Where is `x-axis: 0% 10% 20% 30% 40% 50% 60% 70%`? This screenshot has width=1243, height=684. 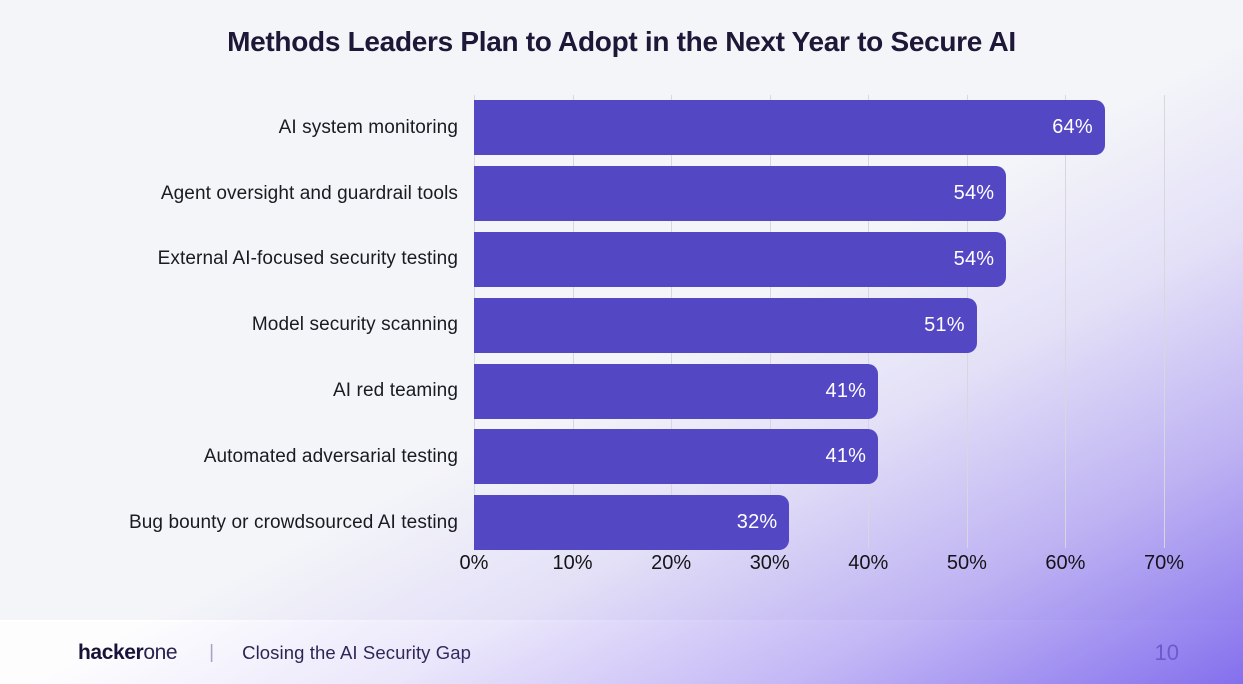
x-axis: 0% 10% 20% 30% 40% 50% 60% 70% is located at coordinates (822, 566).